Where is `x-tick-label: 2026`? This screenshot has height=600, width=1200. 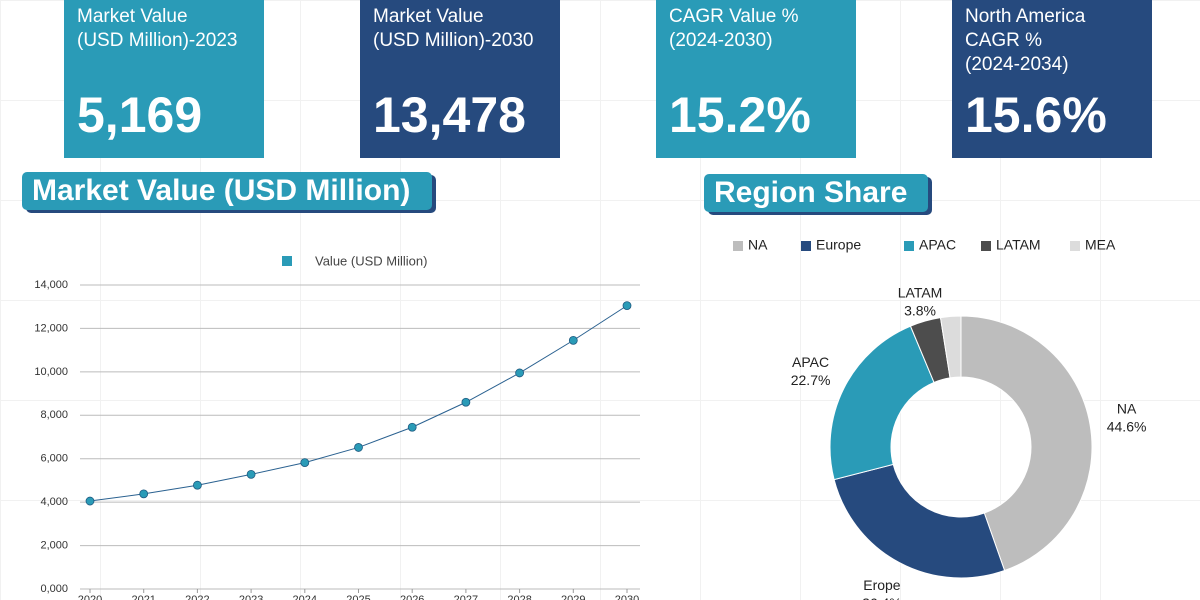 x-tick-label: 2026 is located at coordinates (412, 597).